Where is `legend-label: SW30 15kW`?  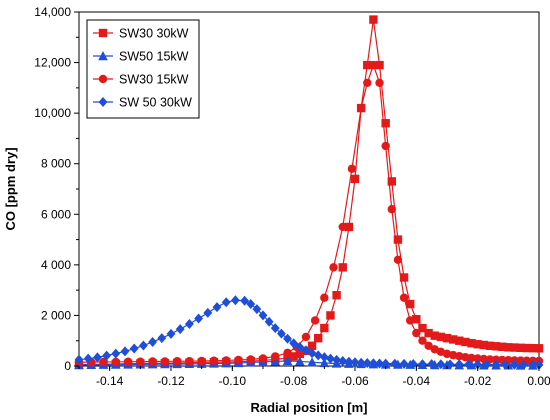
legend-label: SW30 15kW is located at coordinates (154, 80).